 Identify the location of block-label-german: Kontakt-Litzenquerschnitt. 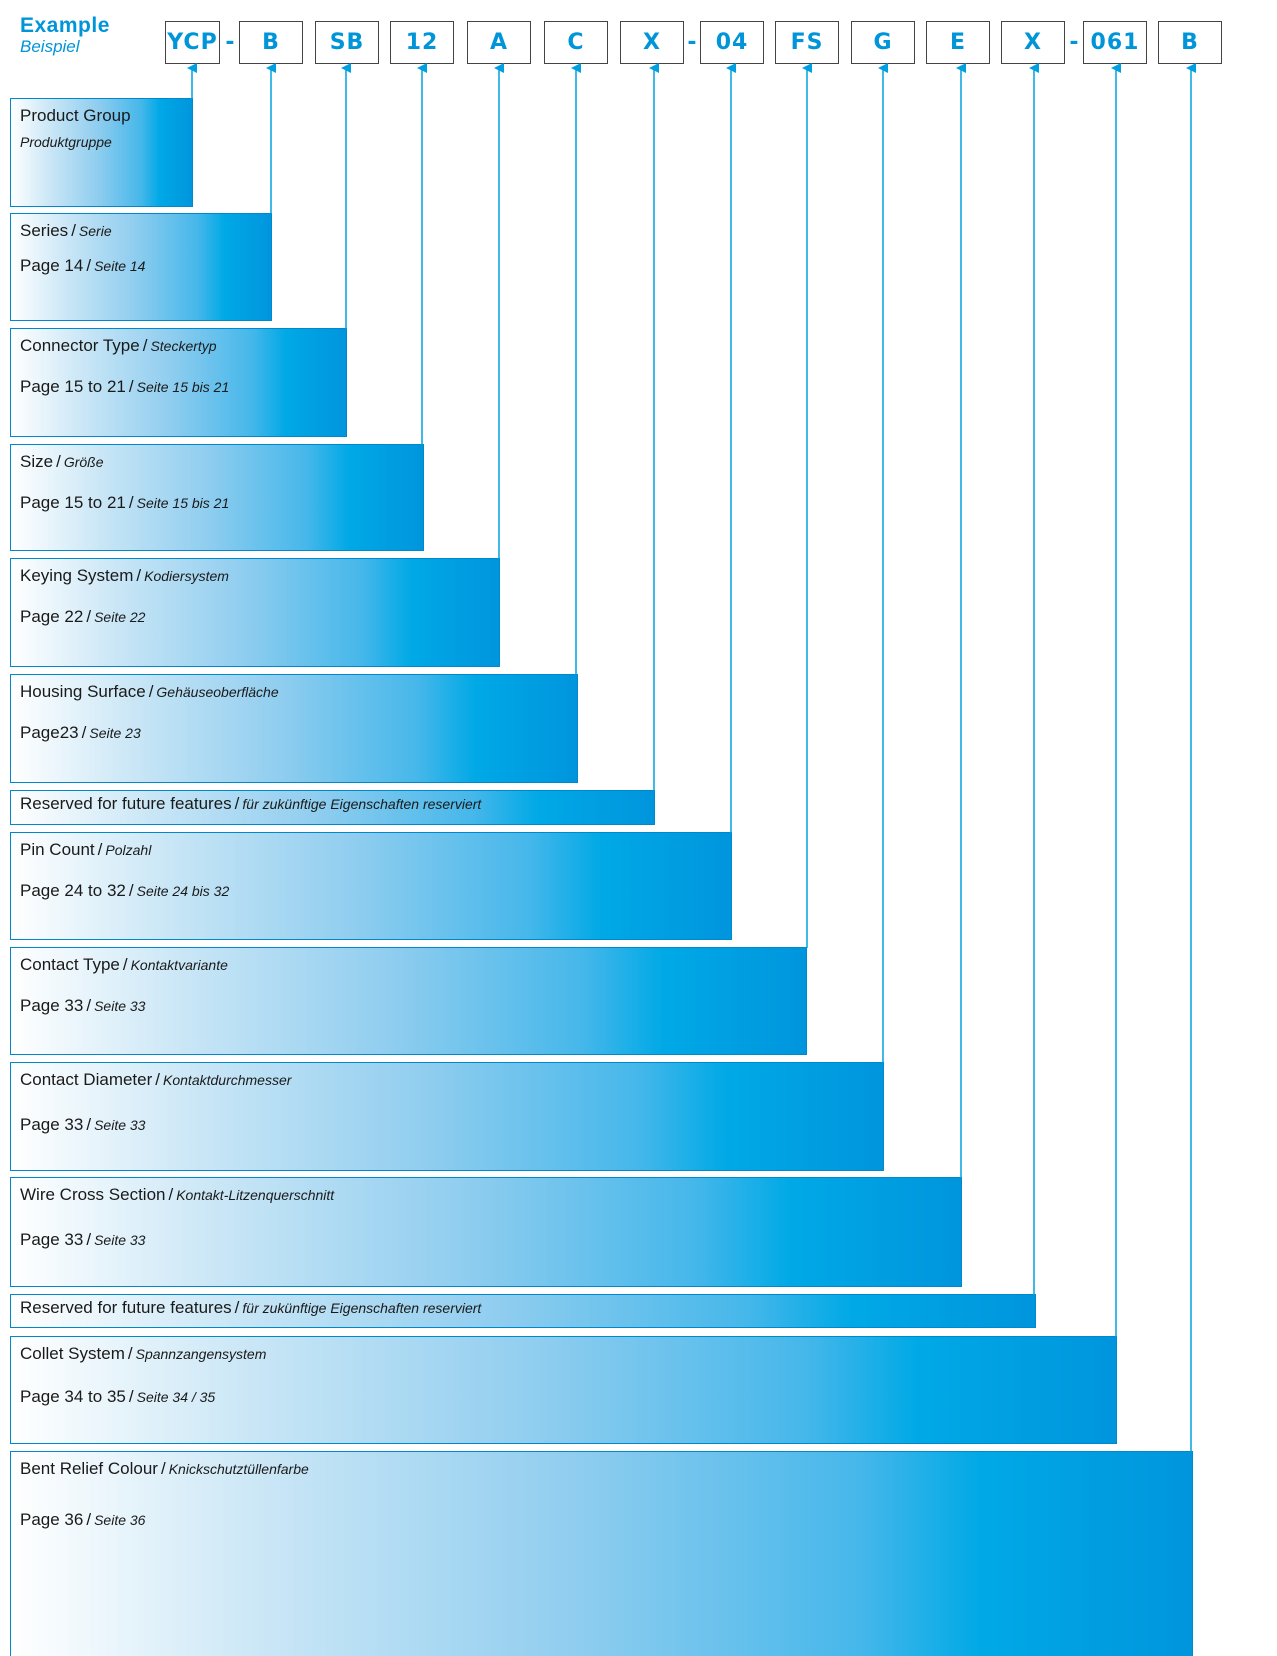
(255, 1195).